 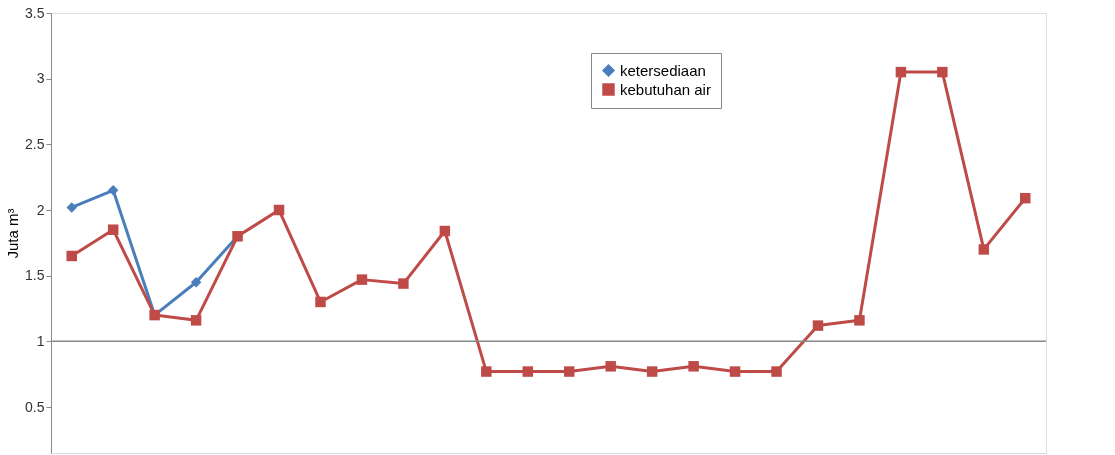 I want to click on y-axis-title: Juta m³, so click(x=13, y=233).